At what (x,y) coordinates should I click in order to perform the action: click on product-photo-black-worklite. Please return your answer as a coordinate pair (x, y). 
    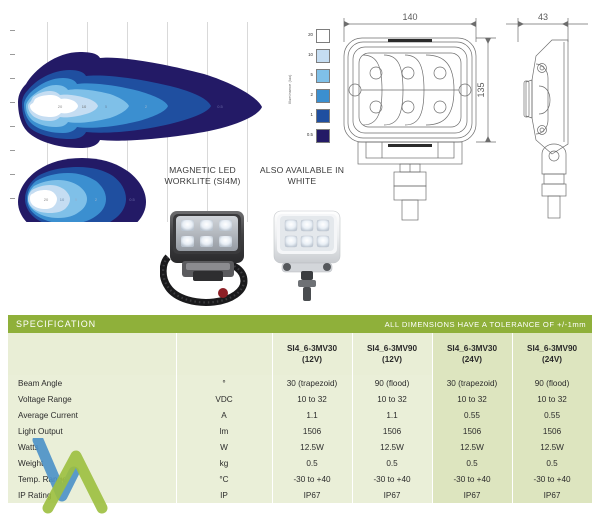
    Looking at the image, I should click on (212, 256).